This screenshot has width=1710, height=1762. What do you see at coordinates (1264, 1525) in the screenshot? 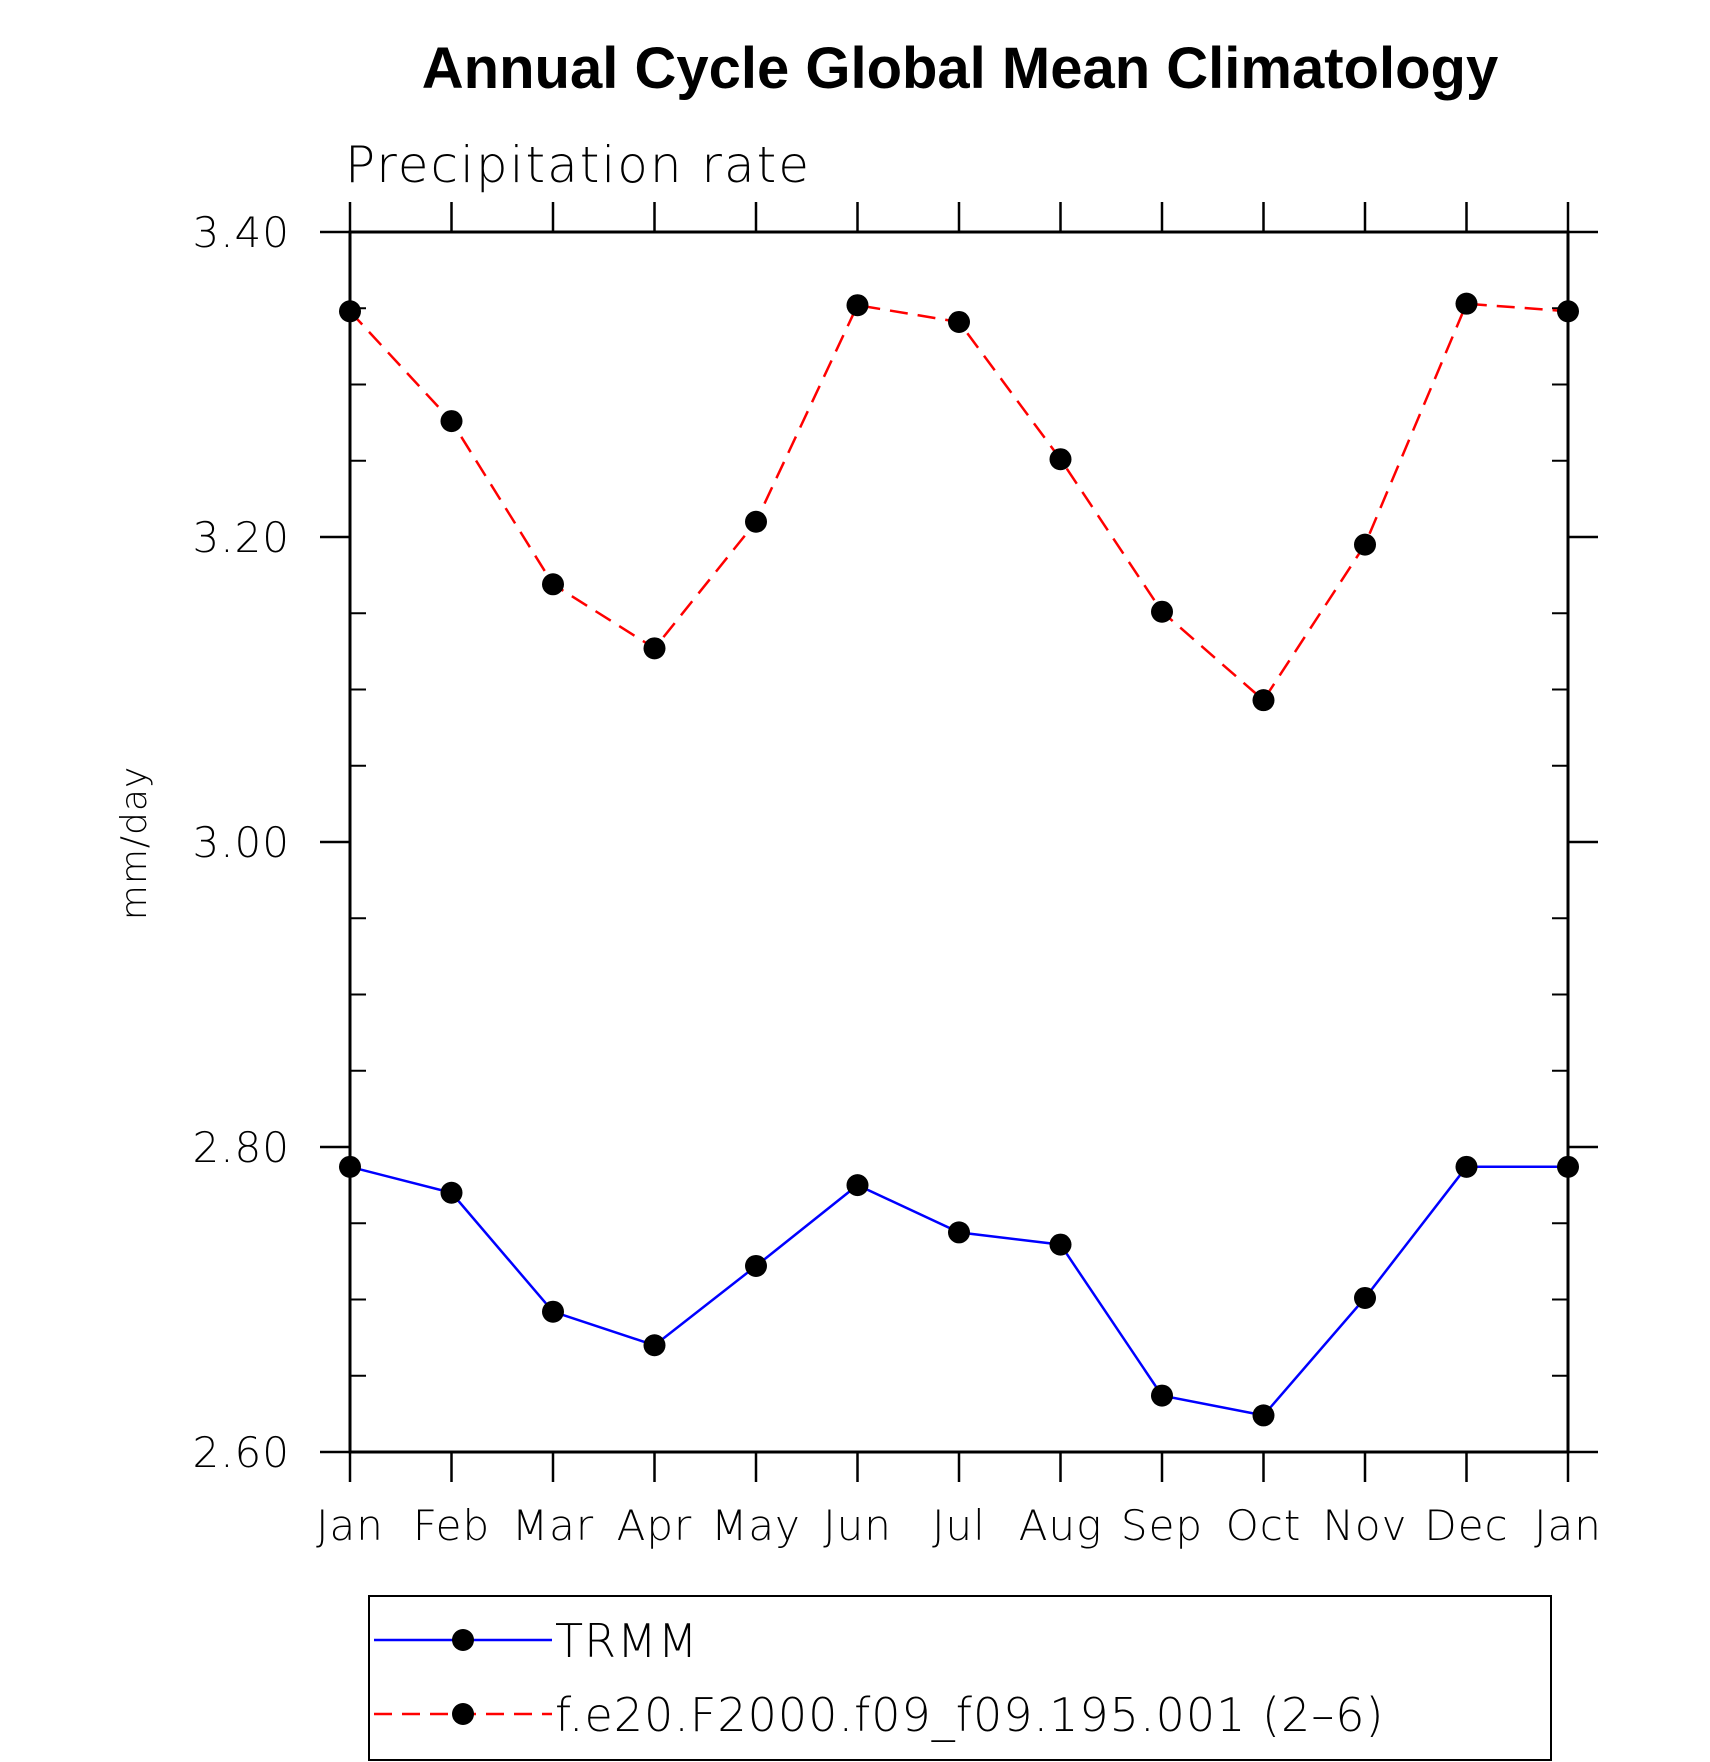
I see `x-tick-label: Oct` at bounding box center [1264, 1525].